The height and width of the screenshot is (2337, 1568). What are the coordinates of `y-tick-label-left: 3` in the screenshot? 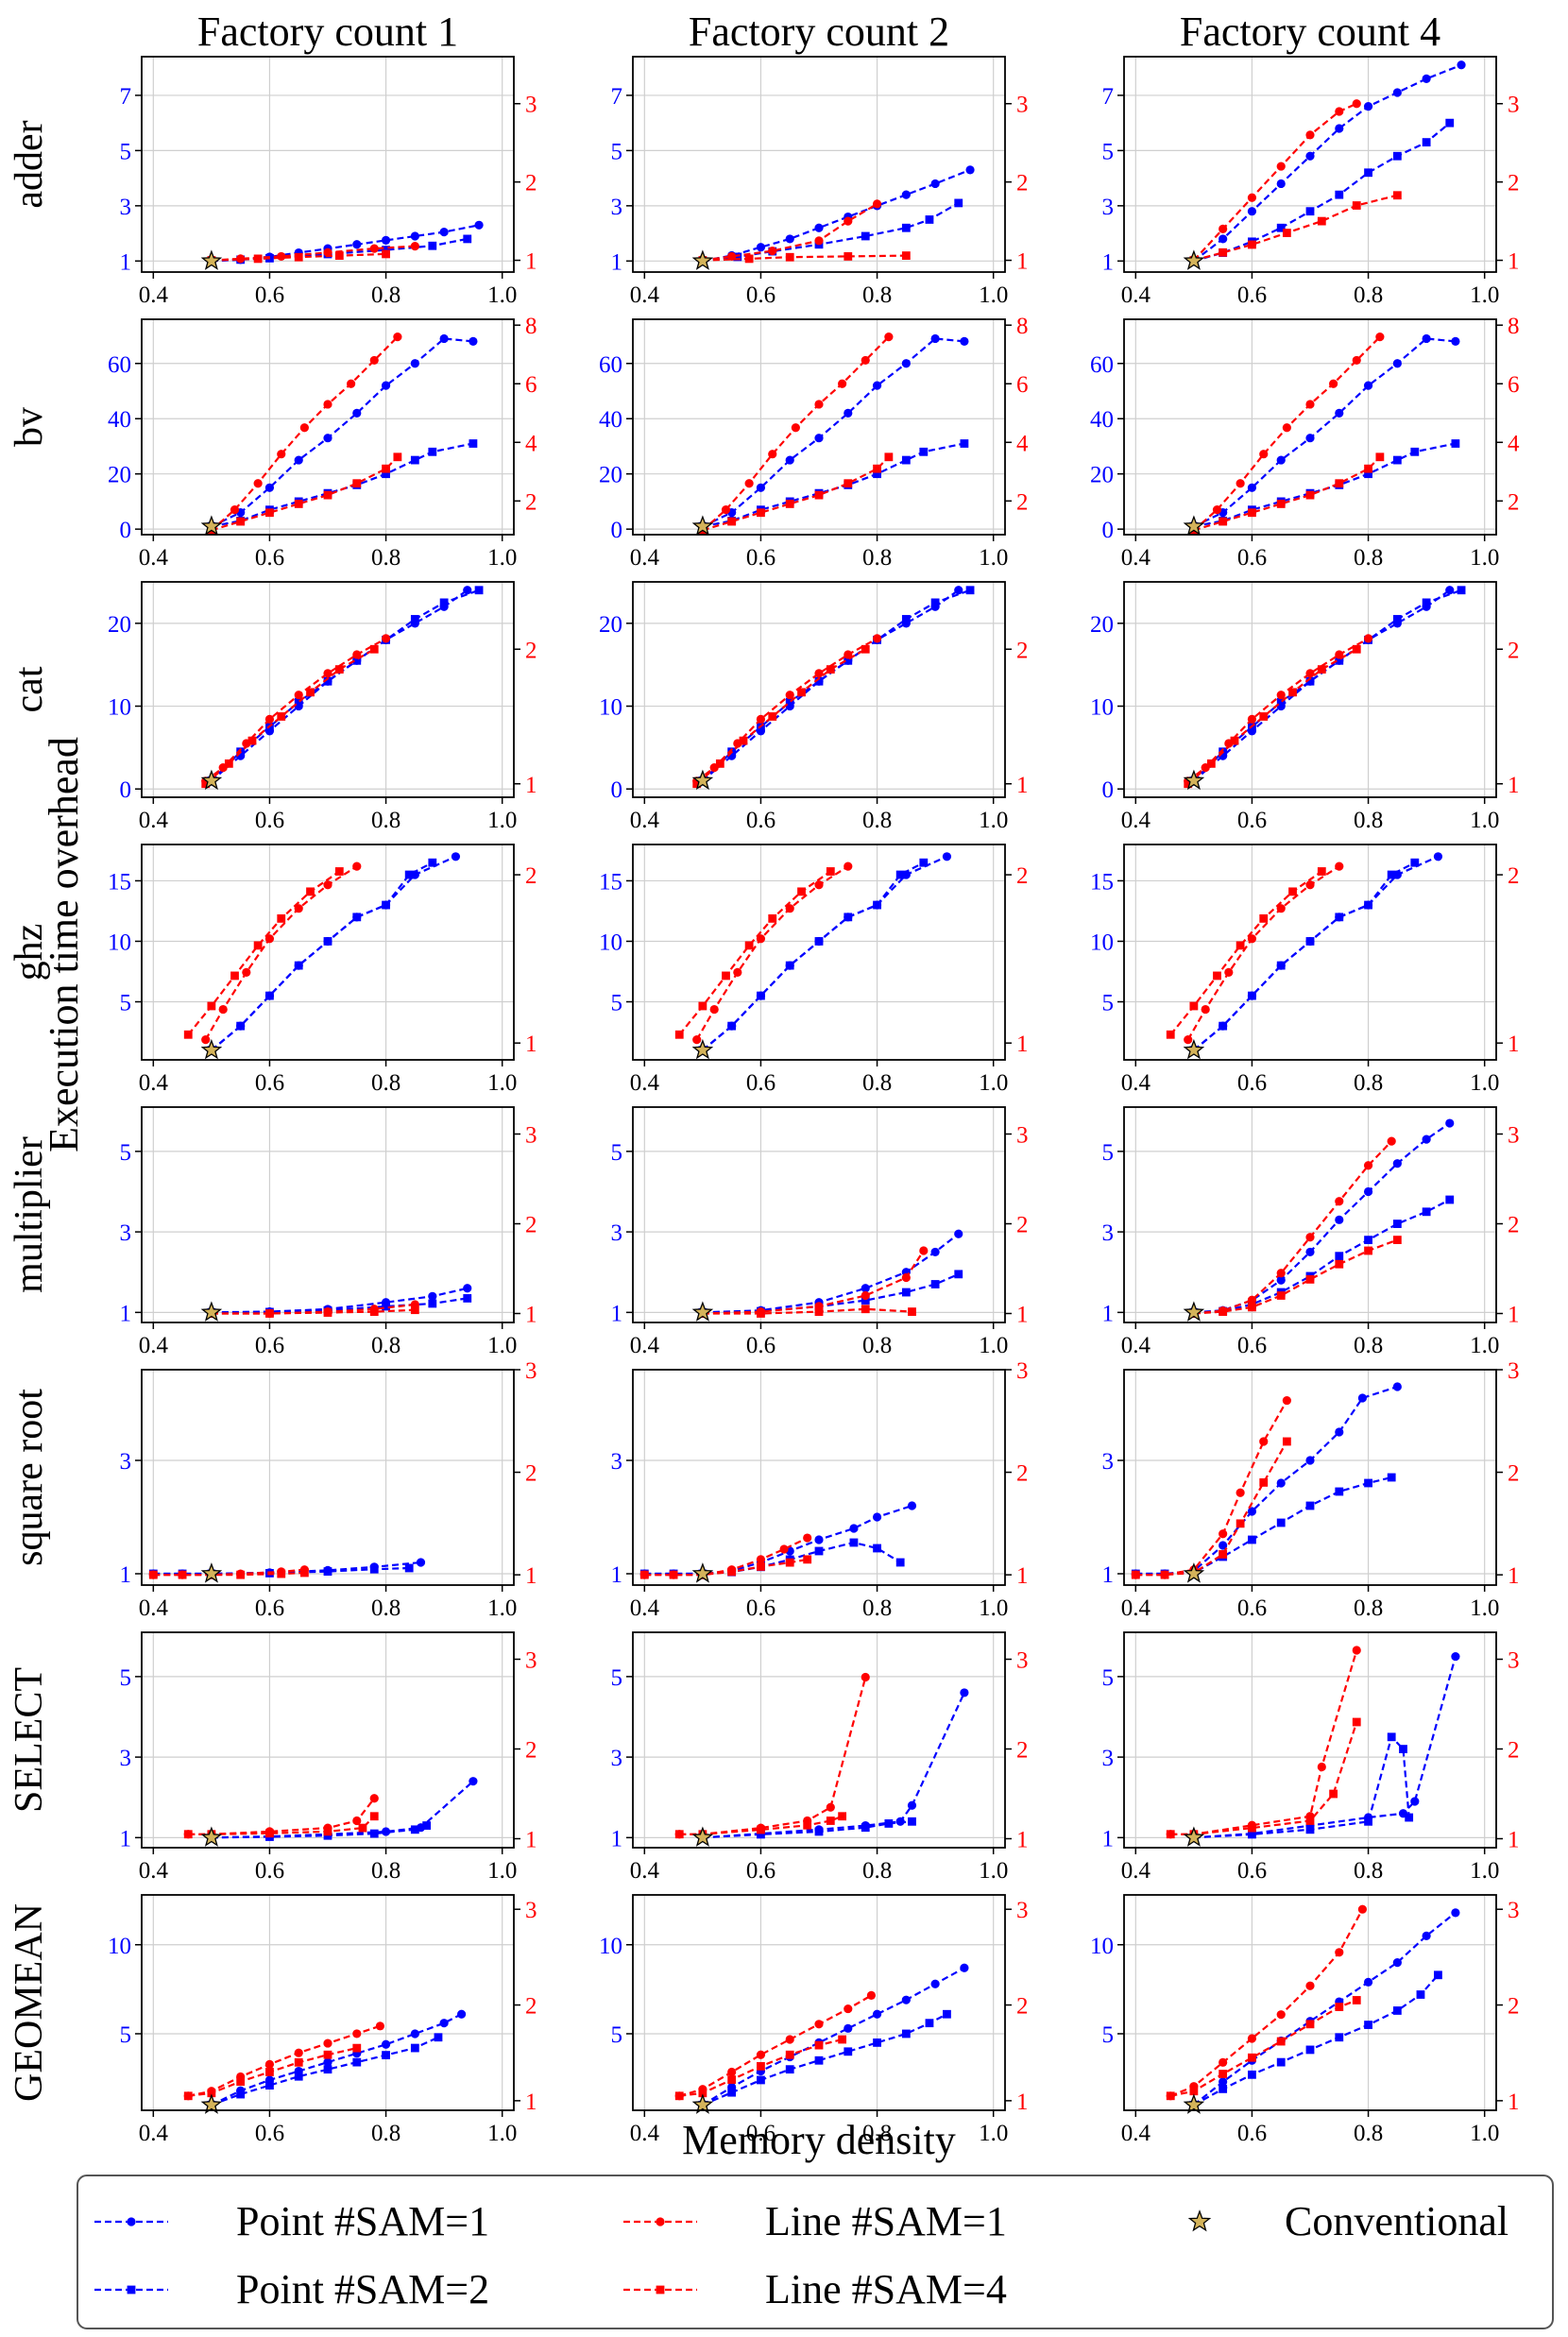 It's located at (126, 1233).